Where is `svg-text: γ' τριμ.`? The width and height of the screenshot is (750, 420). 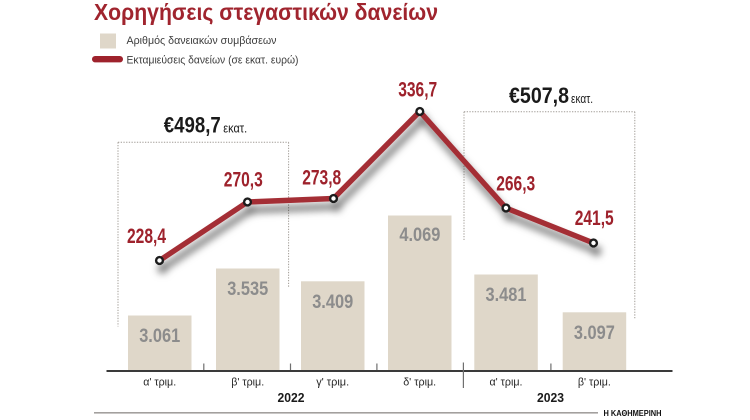
svg-text: γ' τριμ. is located at coordinates (332, 383).